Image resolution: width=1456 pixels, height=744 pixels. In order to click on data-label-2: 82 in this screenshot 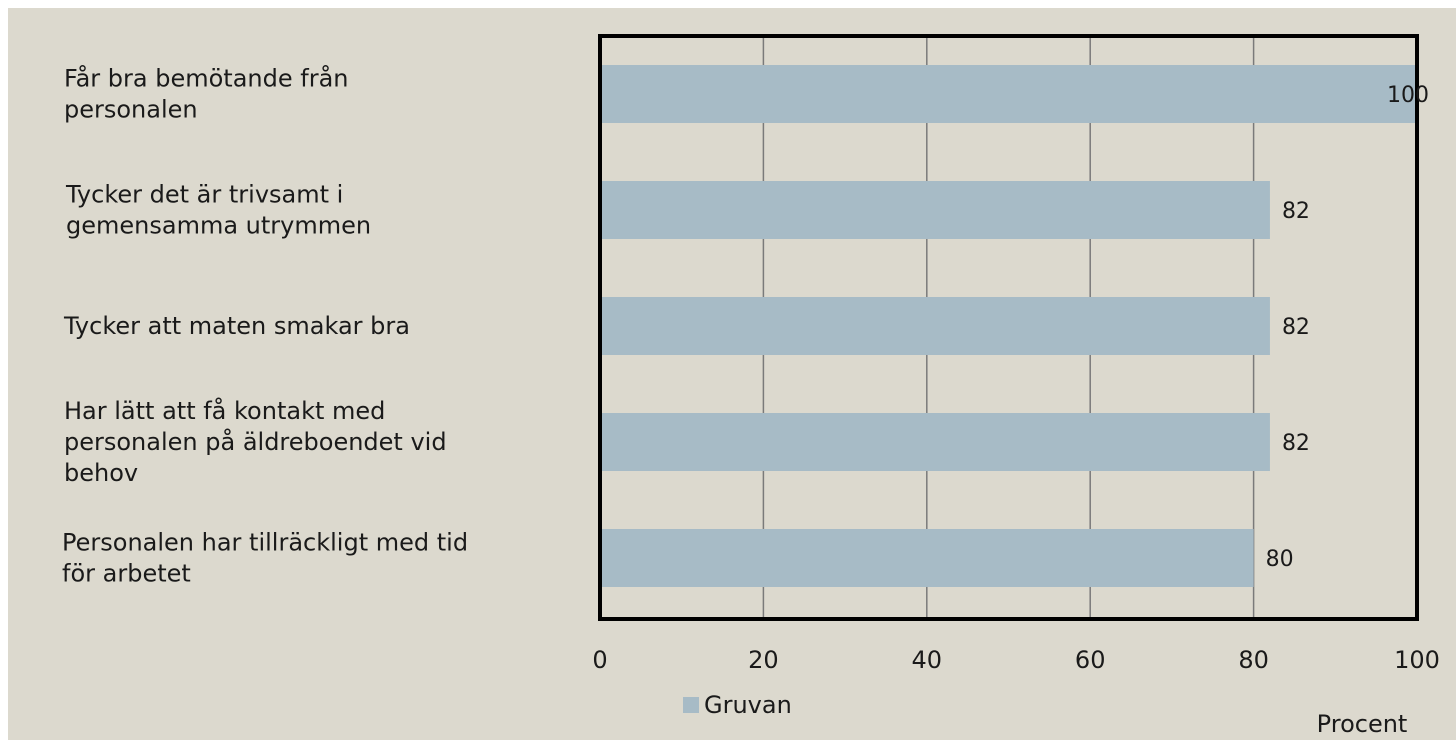, I will do `click(1296, 327)`.